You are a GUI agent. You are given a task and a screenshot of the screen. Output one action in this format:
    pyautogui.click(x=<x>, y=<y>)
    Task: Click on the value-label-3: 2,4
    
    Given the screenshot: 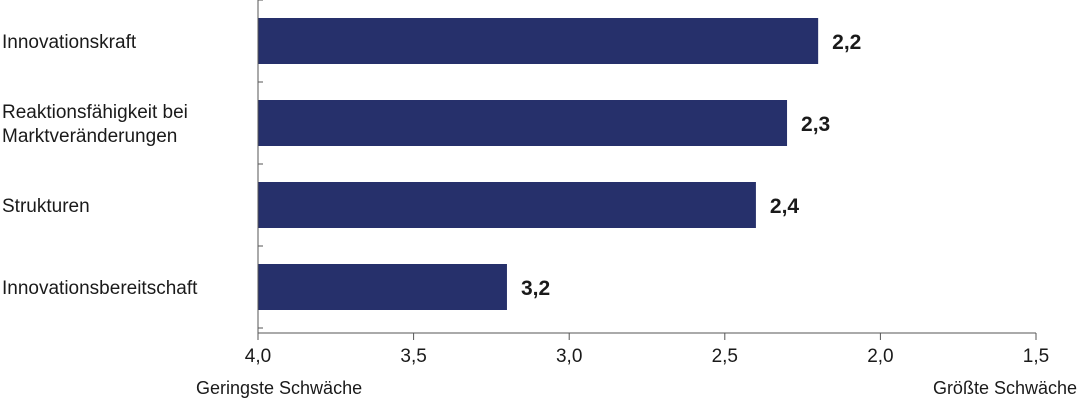 What is the action you would take?
    pyautogui.click(x=785, y=206)
    